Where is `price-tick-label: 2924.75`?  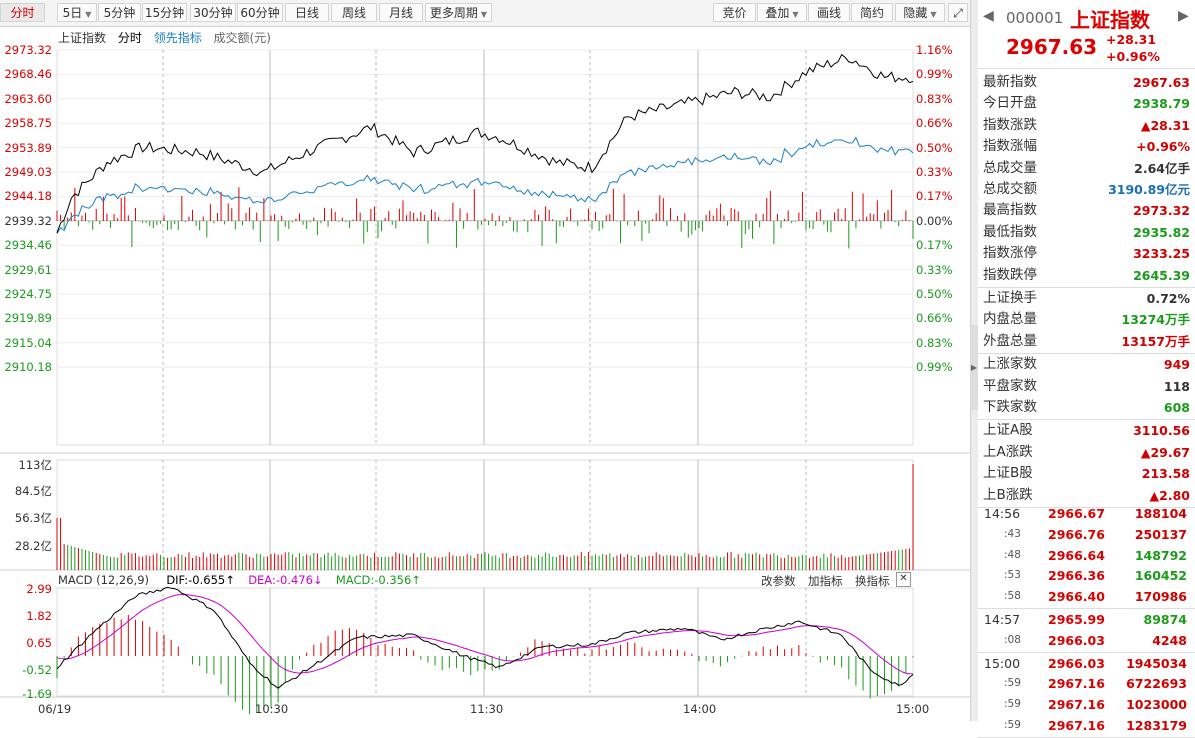
price-tick-label: 2924.75 is located at coordinates (28, 294).